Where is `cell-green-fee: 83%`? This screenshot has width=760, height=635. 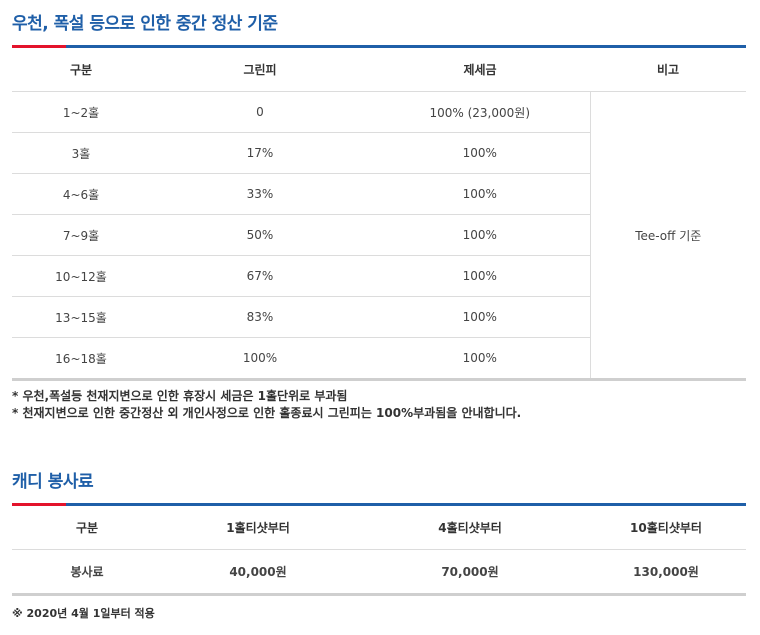
cell-green-fee: 83% is located at coordinates (260, 317).